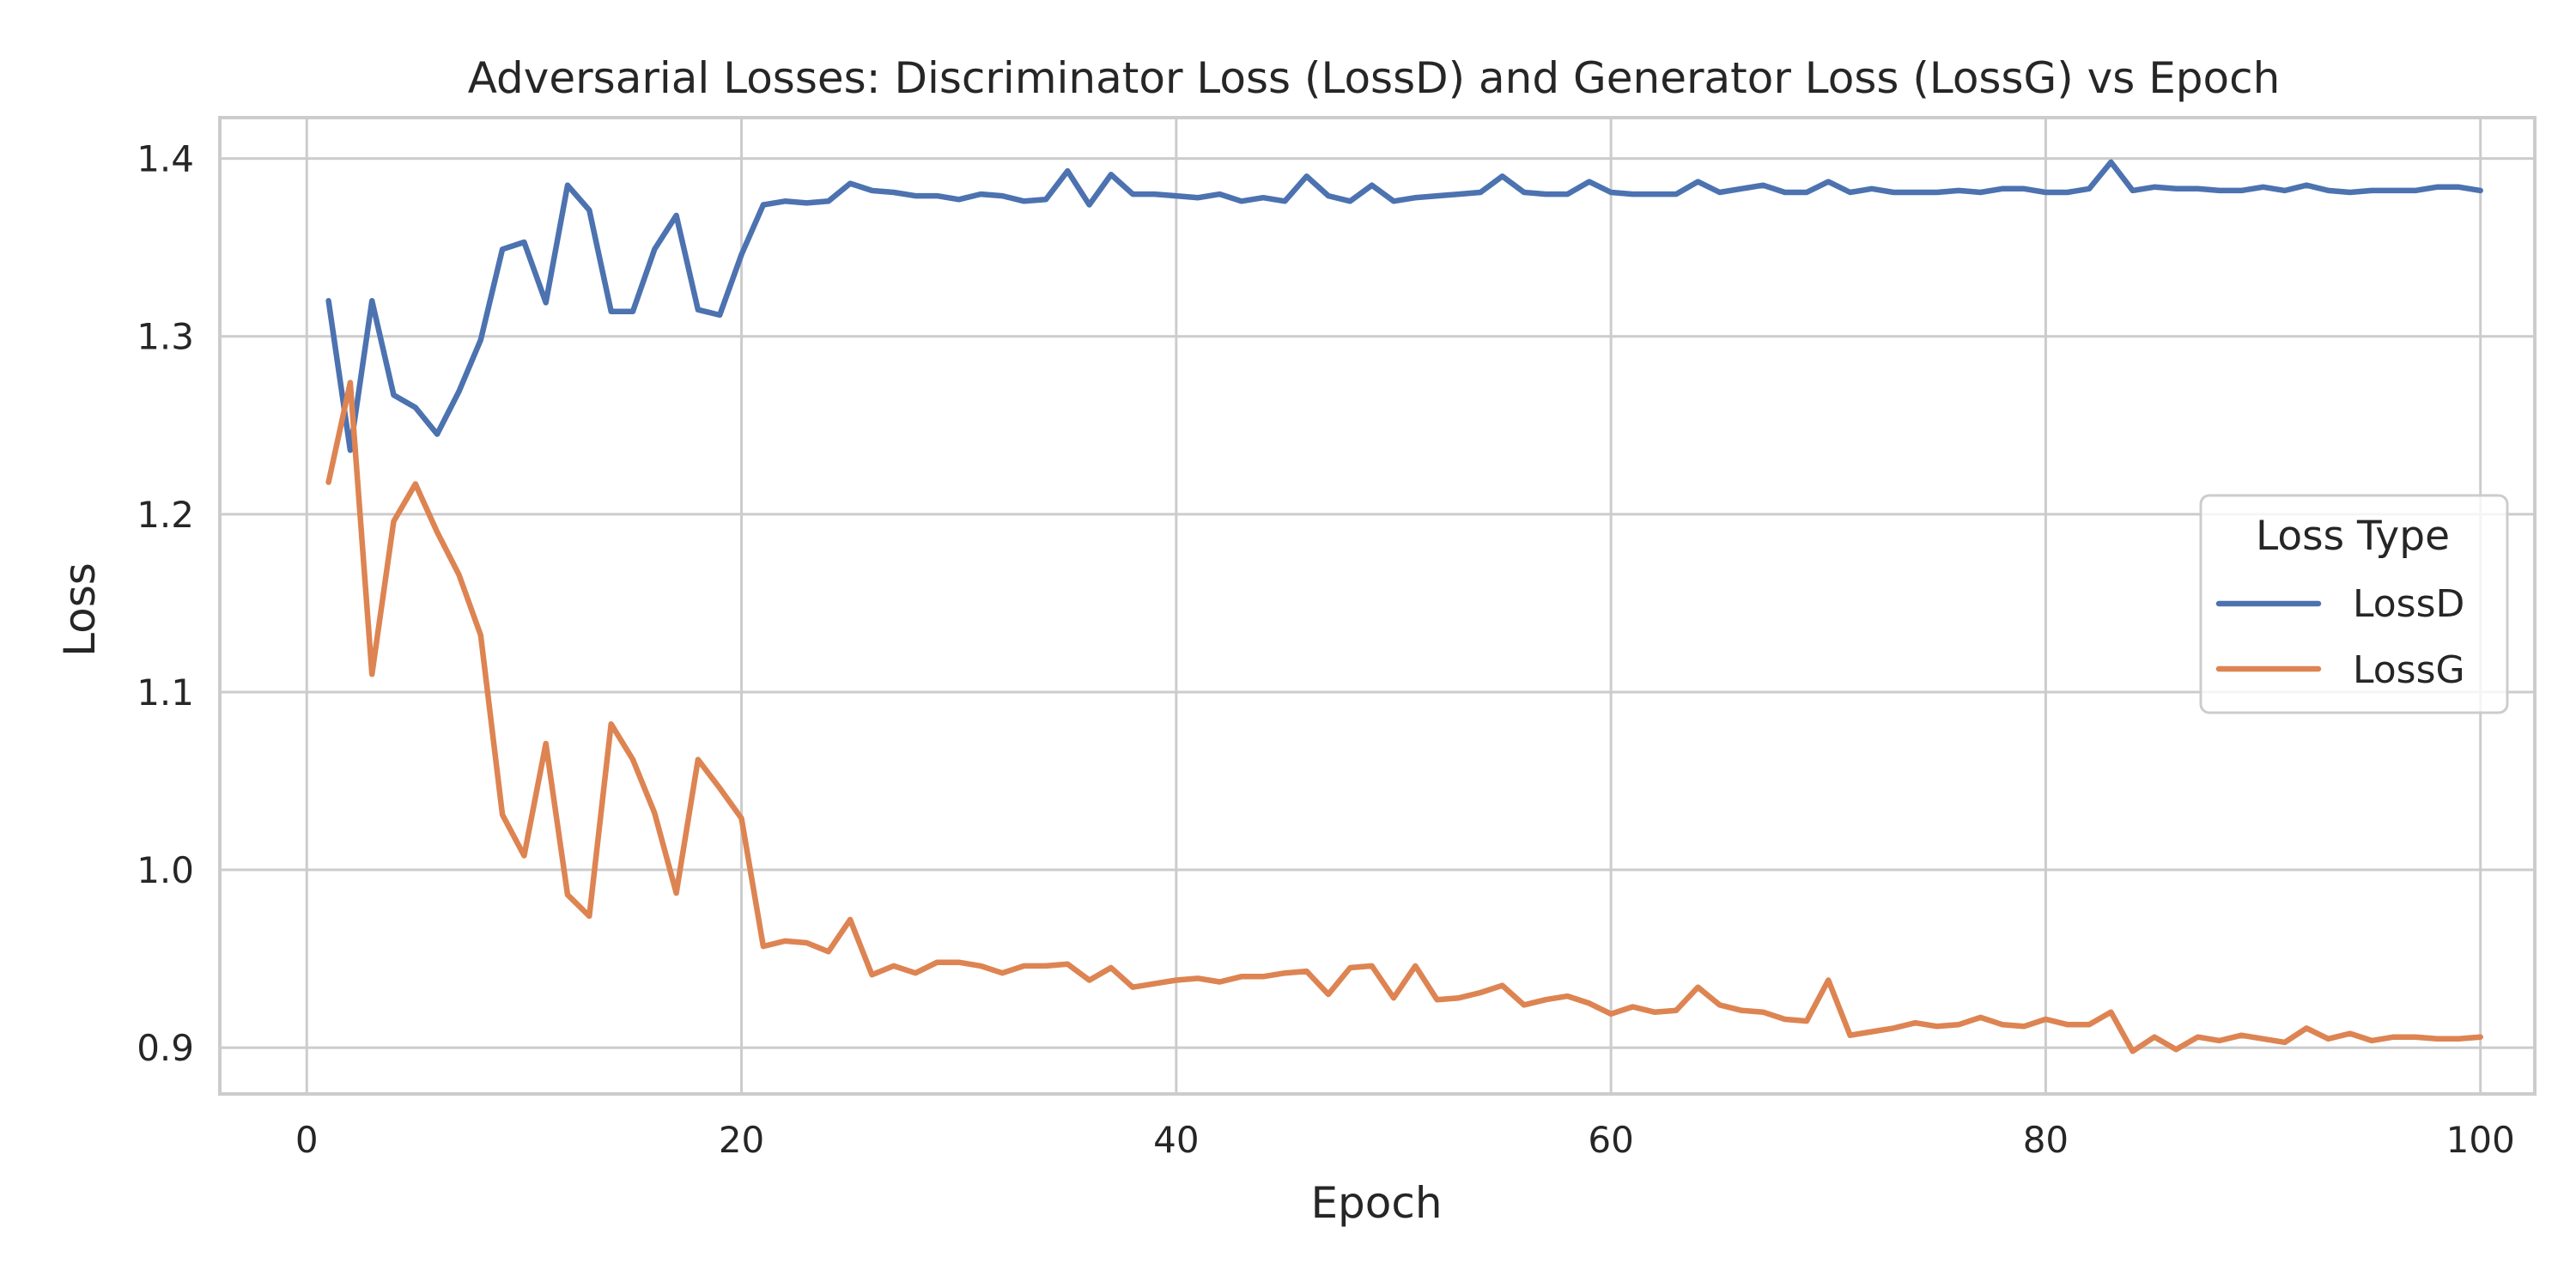 Image resolution: width=2576 pixels, height=1288 pixels. What do you see at coordinates (742, 1140) in the screenshot?
I see `x-tick-label: 20` at bounding box center [742, 1140].